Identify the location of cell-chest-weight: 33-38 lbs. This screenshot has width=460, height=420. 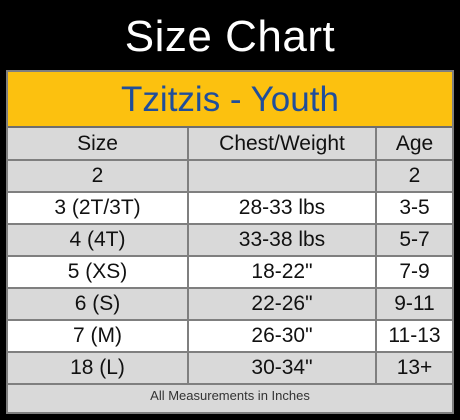
(282, 240).